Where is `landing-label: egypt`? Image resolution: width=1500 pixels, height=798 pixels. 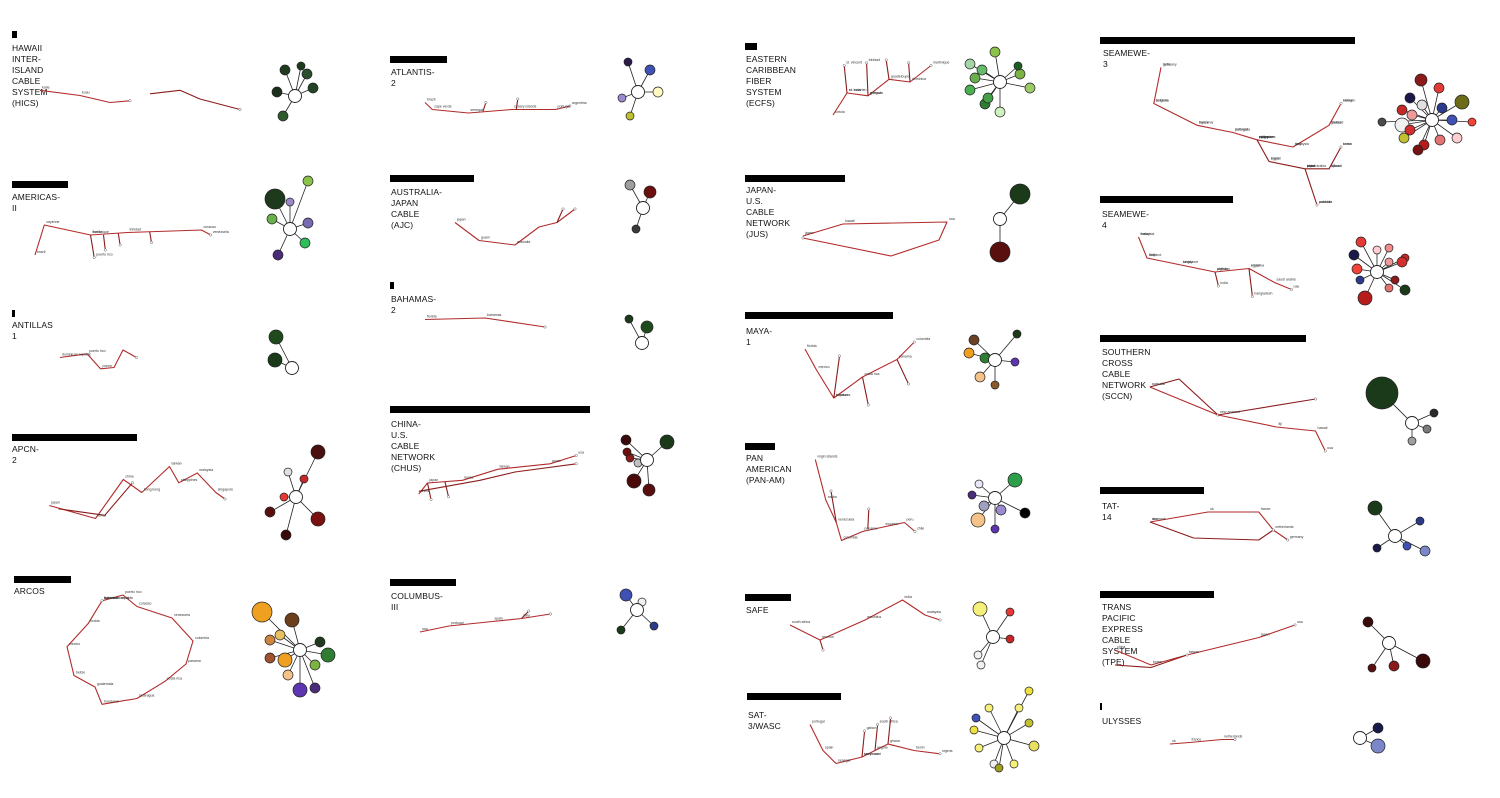 landing-label: egypt is located at coordinates (1275, 159).